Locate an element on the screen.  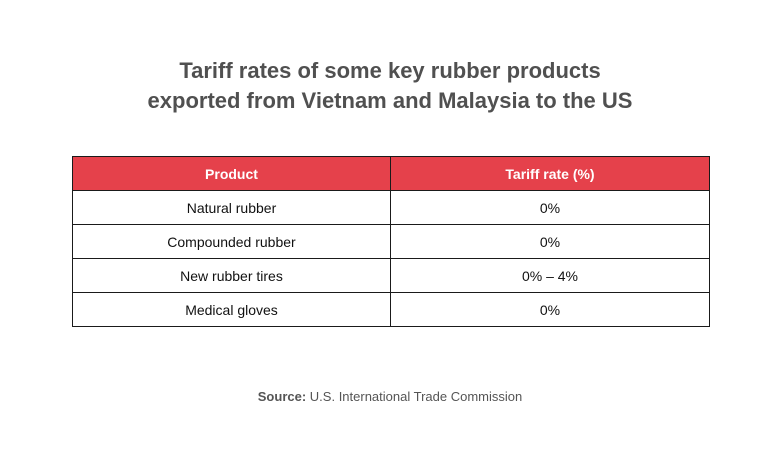
cell-product: Medical gloves is located at coordinates (231, 309).